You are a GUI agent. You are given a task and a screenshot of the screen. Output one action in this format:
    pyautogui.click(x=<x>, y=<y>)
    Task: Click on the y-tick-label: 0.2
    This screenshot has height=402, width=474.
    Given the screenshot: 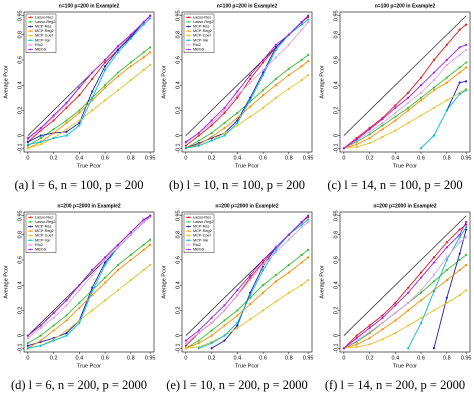 What is the action you would take?
    pyautogui.click(x=336, y=311)
    